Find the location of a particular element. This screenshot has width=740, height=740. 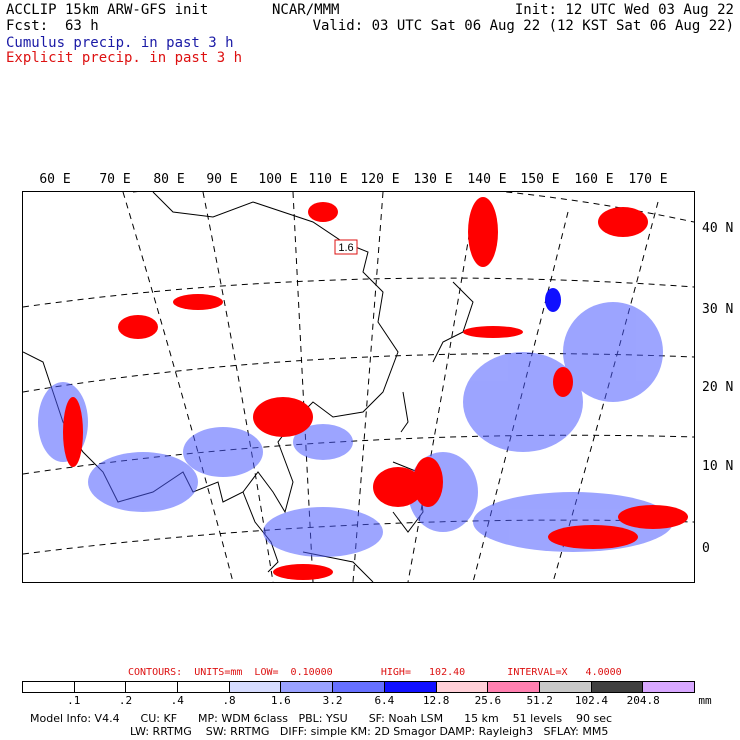

color-bar-level: 25.6 is located at coordinates (488, 700).